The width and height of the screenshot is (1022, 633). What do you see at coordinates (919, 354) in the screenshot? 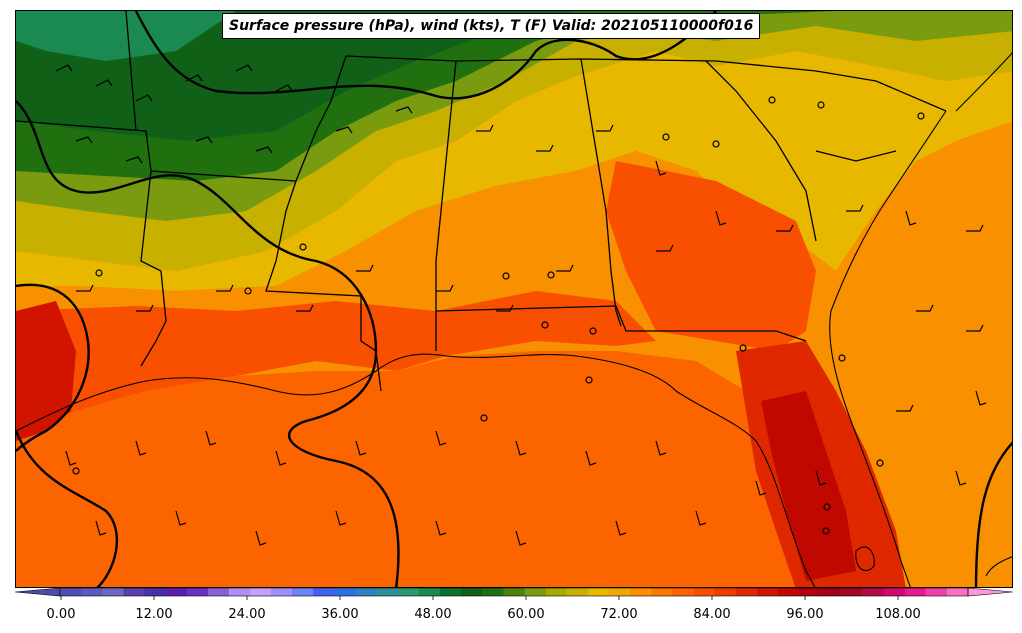
I see `atlantic-temperature` at bounding box center [919, 354].